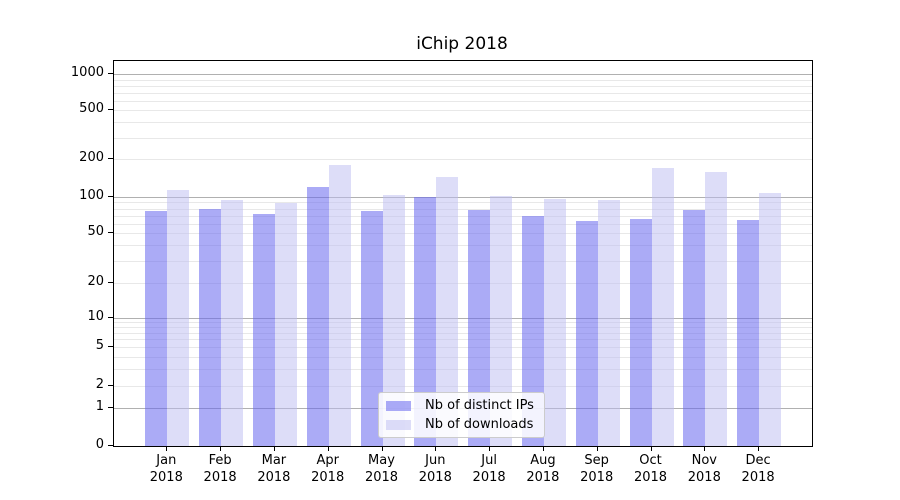 This screenshot has height=500, width=900. Describe the element at coordinates (461, 415) in the screenshot. I see `legend: Nb of distinct IPs Nb of downloads` at that location.